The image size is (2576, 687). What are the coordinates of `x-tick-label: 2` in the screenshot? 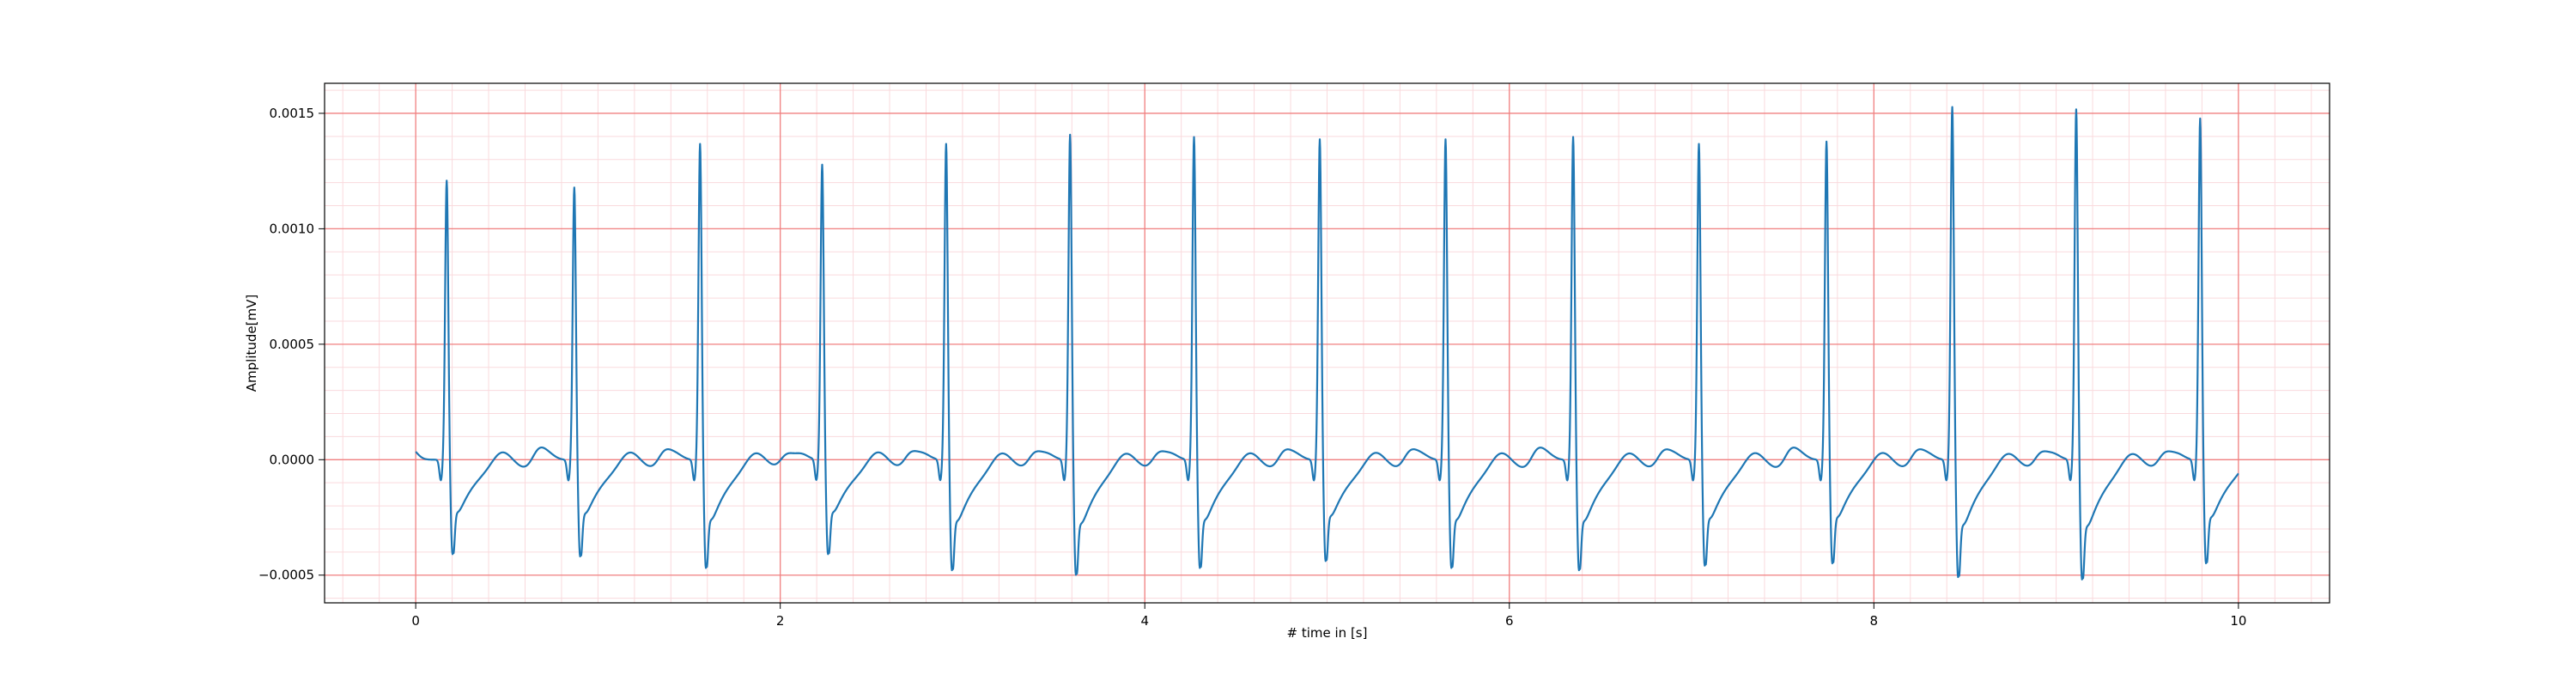 It's located at (781, 621).